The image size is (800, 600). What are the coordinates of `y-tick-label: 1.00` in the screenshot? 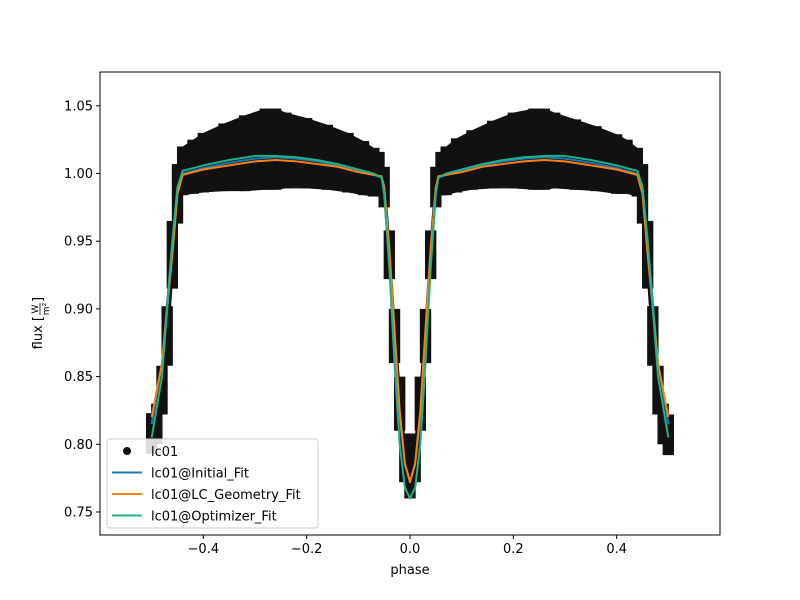 It's located at (78, 174).